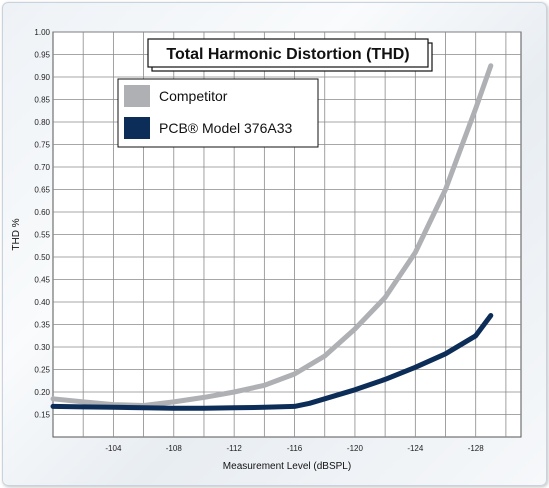 The height and width of the screenshot is (488, 549). I want to click on y-axis-label: THD %, so click(16, 234).